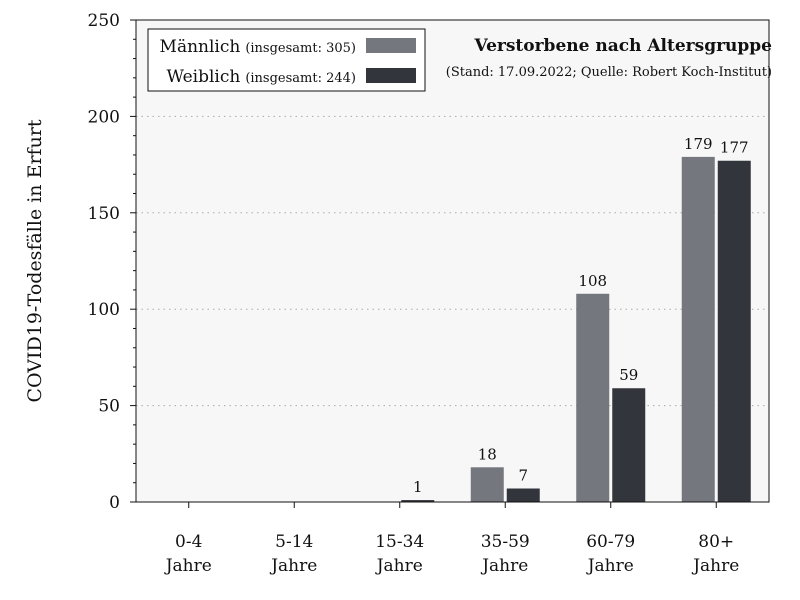 This screenshot has height=600, width=800. I want to click on data-label: 7, so click(523, 476).